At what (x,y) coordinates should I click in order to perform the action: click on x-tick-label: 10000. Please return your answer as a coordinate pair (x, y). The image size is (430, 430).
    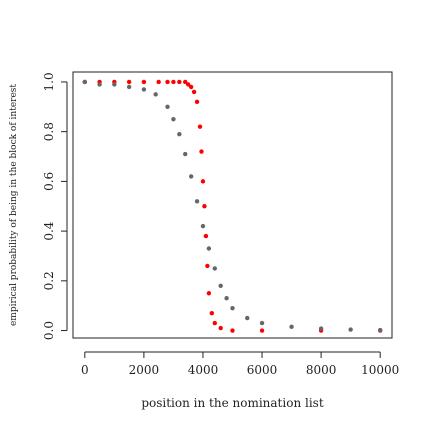
    Looking at the image, I should click on (380, 370).